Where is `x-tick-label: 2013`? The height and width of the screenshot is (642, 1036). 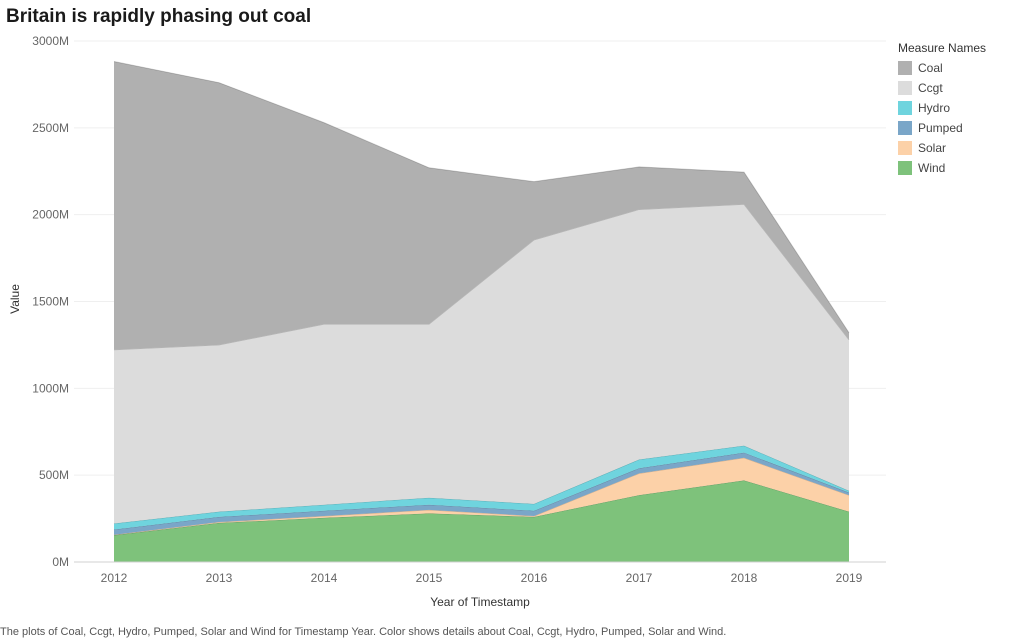 x-tick-label: 2013 is located at coordinates (219, 578).